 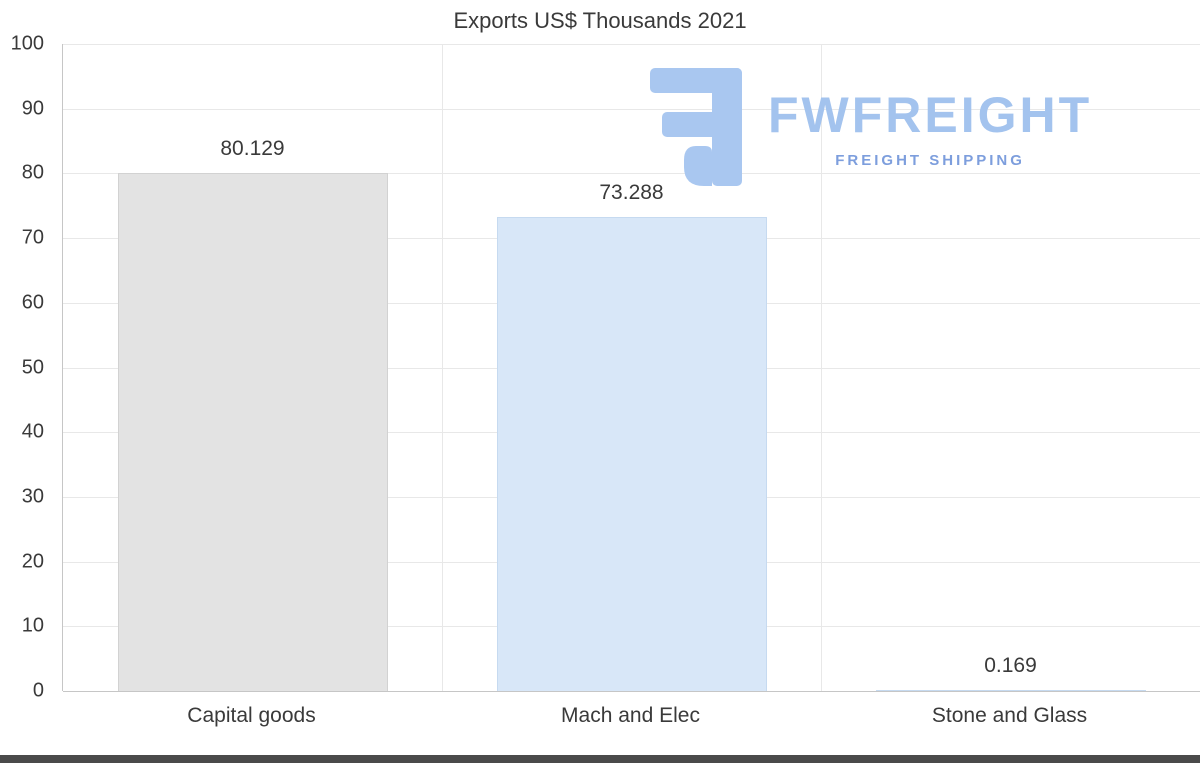 I want to click on x-axis-label-mach-and-elec: Mach and Elec, so click(x=630, y=715).